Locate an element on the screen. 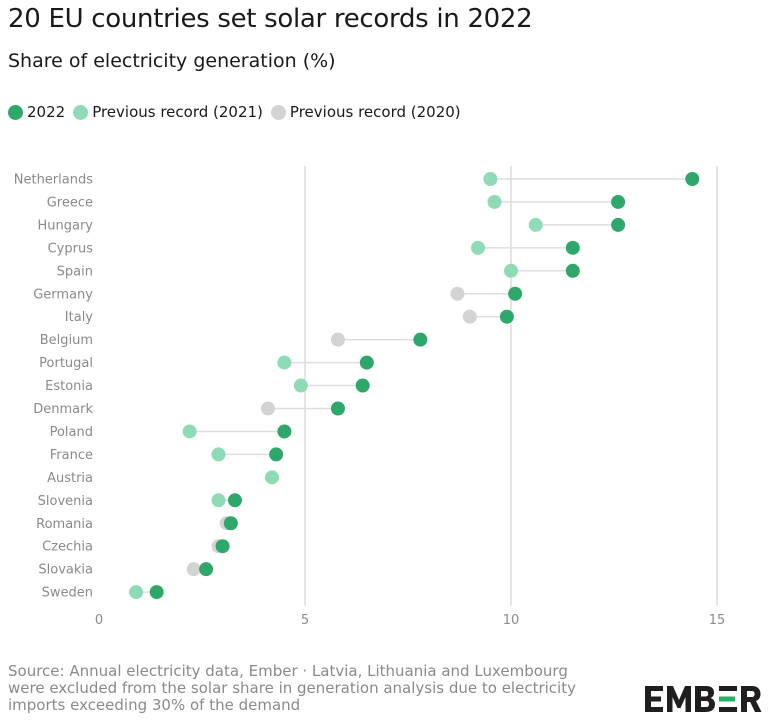 The image size is (778, 727). point-hungary-2022 is located at coordinates (618, 224).